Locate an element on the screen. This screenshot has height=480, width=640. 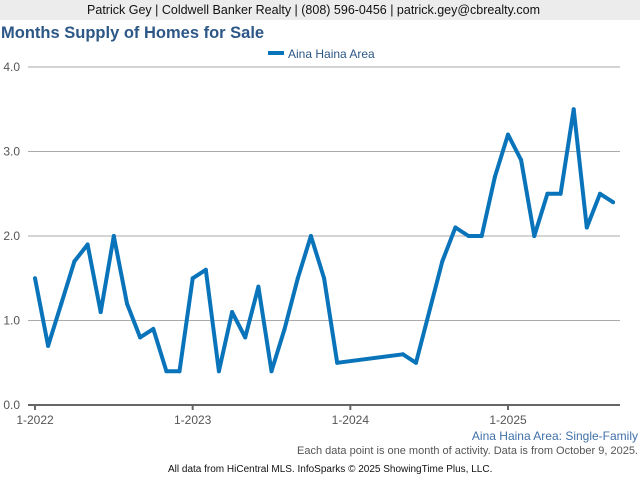
x-tick-label: 1-2025 is located at coordinates (508, 420).